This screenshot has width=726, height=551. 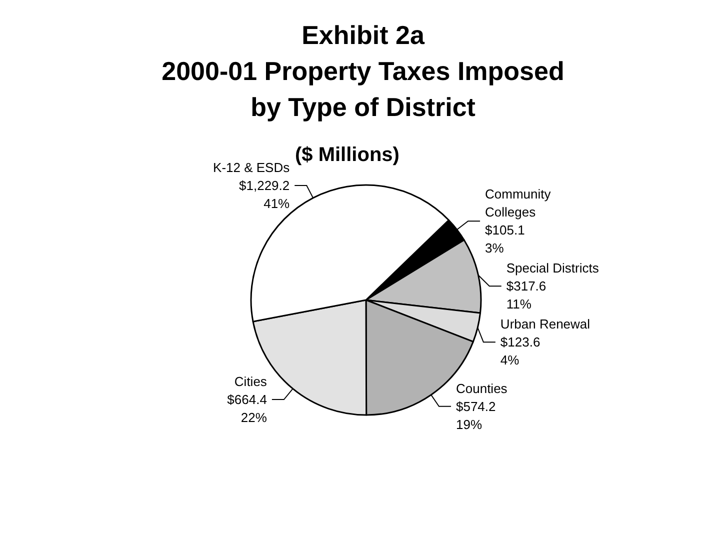 What do you see at coordinates (347, 155) in the screenshot?
I see `chart-subtitle: ($ Millions)` at bounding box center [347, 155].